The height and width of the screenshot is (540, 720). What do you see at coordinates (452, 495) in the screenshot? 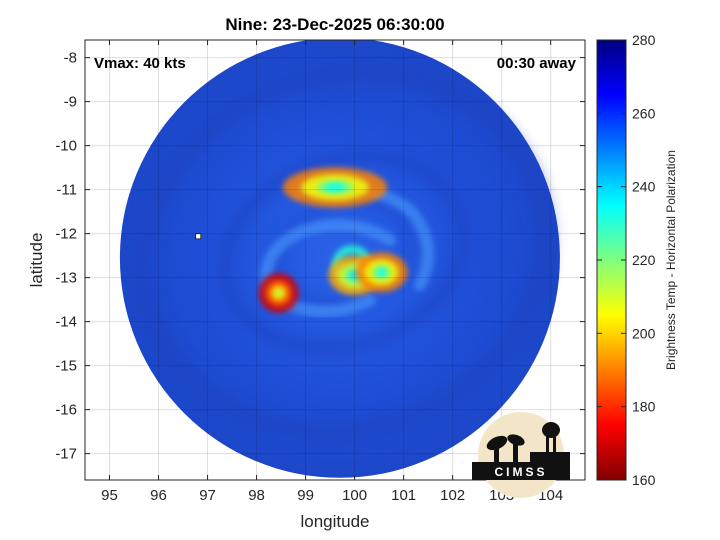
I see `x-tick-label: 102` at bounding box center [452, 495].